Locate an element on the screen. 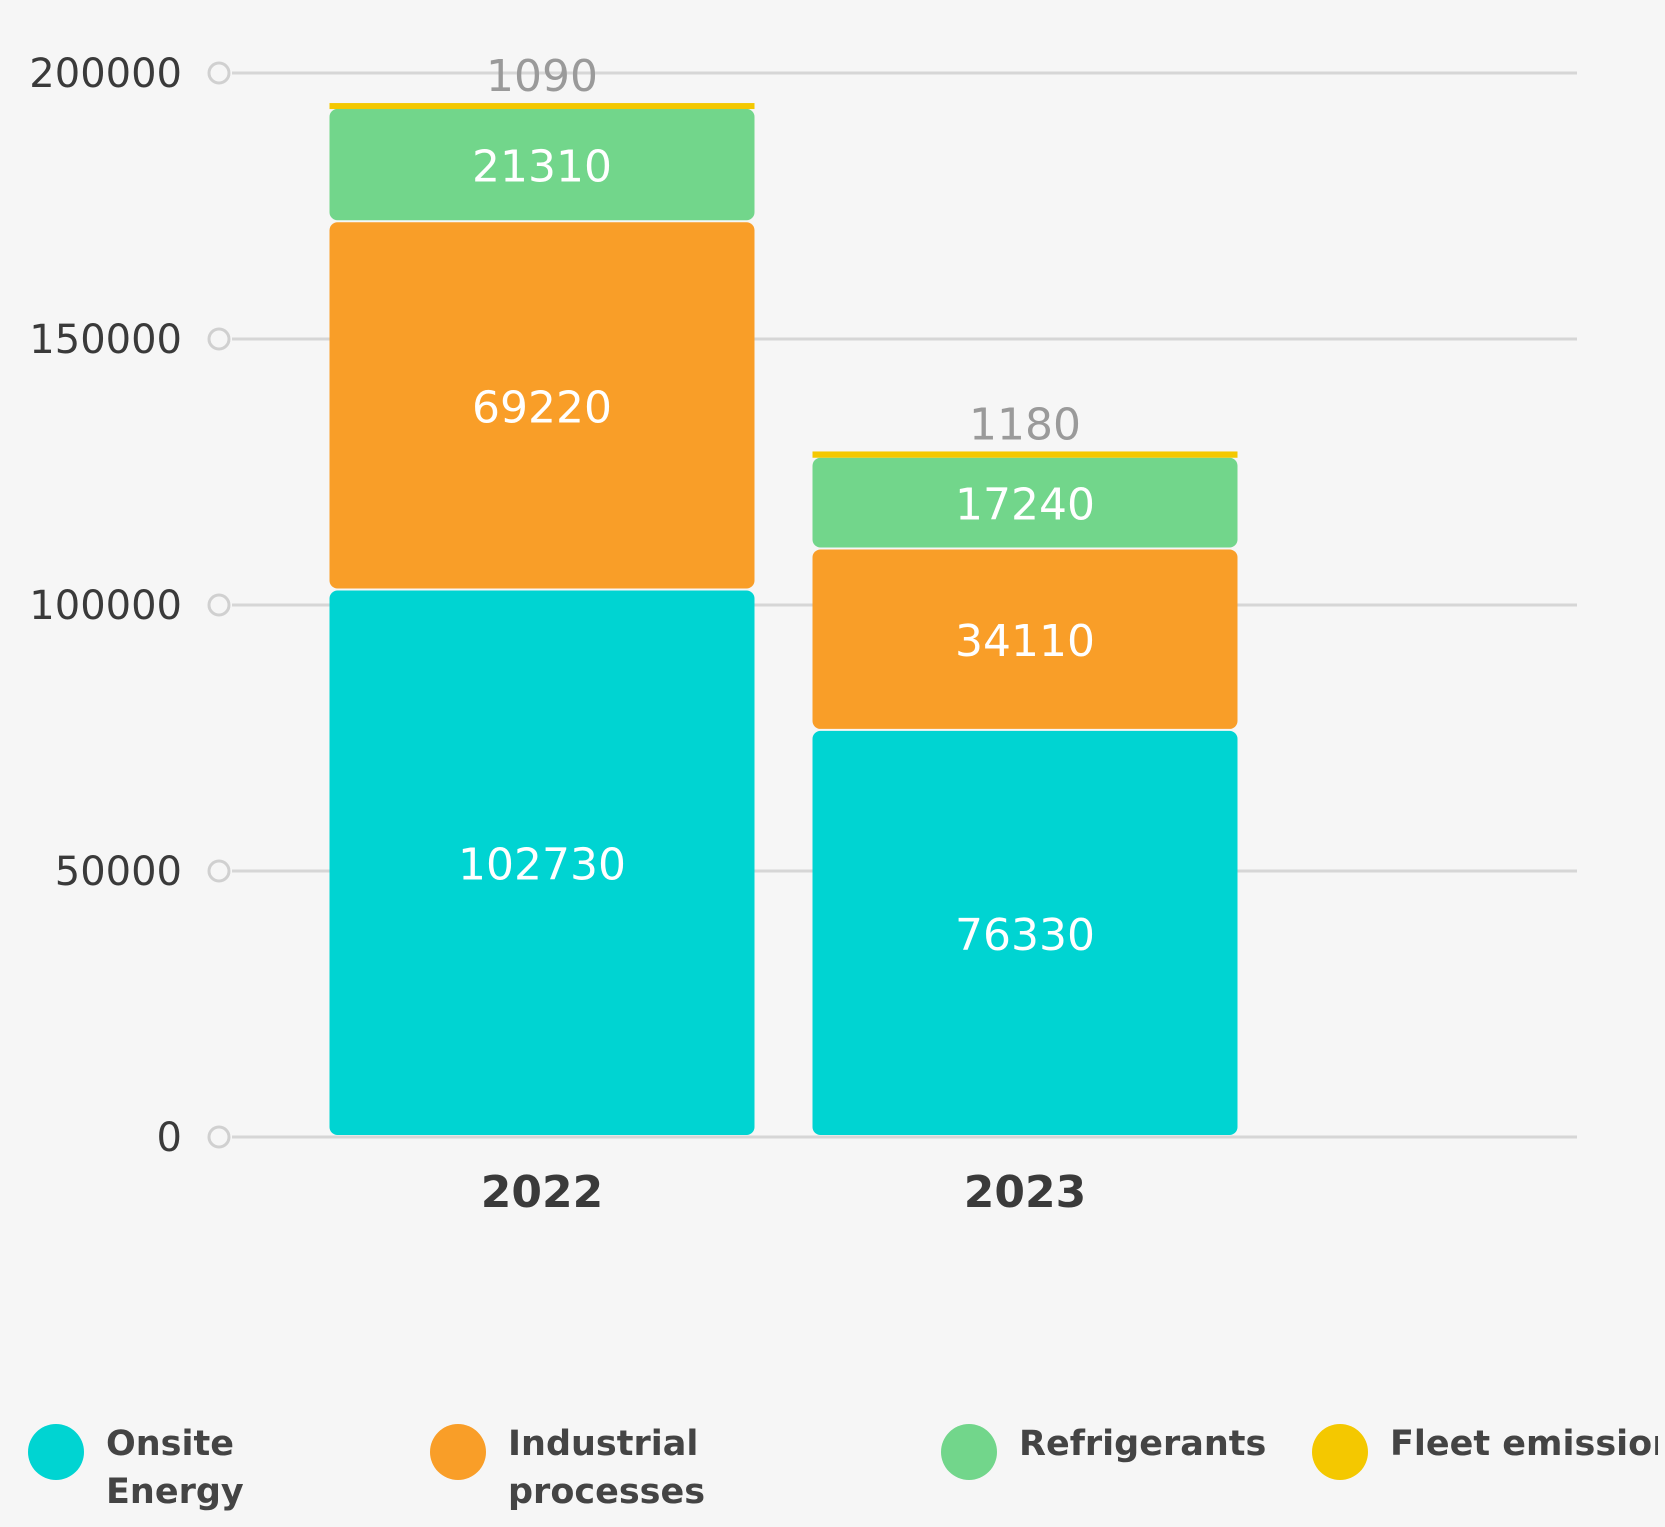 This screenshot has width=1665, height=1527. legend-label-industrial-processes: Industrial processes emissions is located at coordinates (607, 1468).